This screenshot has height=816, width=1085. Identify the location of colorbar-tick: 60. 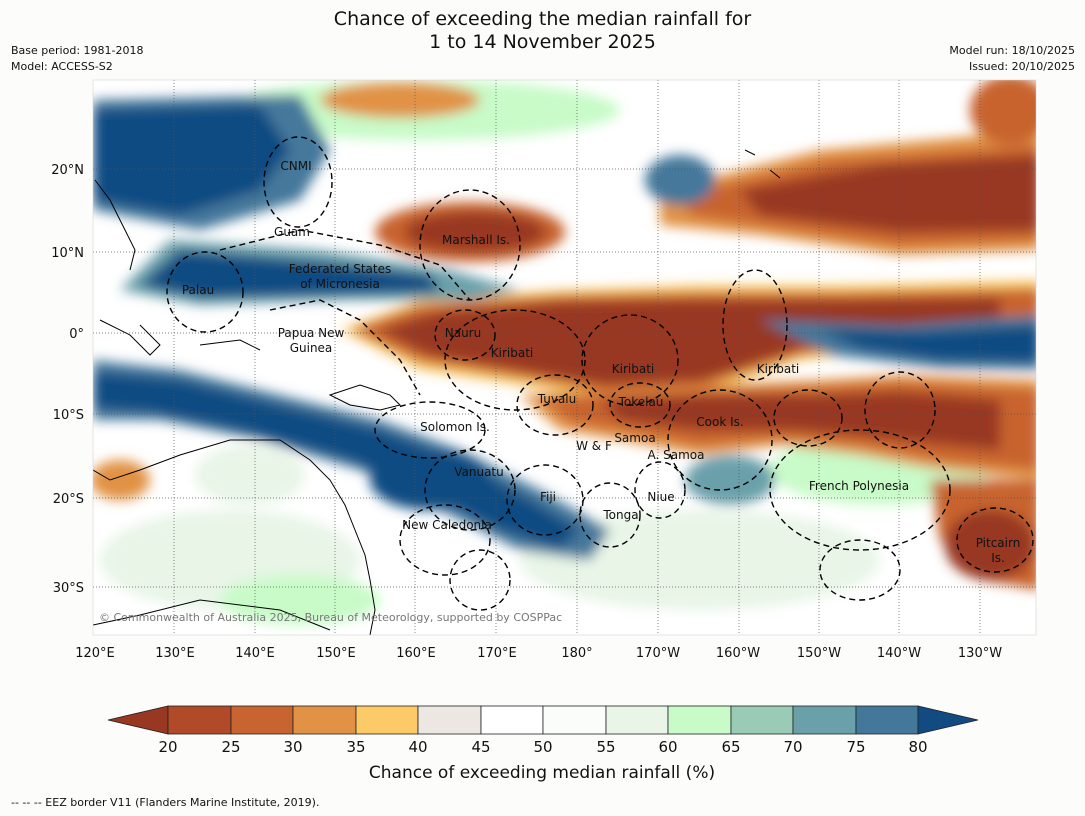
(667, 747).